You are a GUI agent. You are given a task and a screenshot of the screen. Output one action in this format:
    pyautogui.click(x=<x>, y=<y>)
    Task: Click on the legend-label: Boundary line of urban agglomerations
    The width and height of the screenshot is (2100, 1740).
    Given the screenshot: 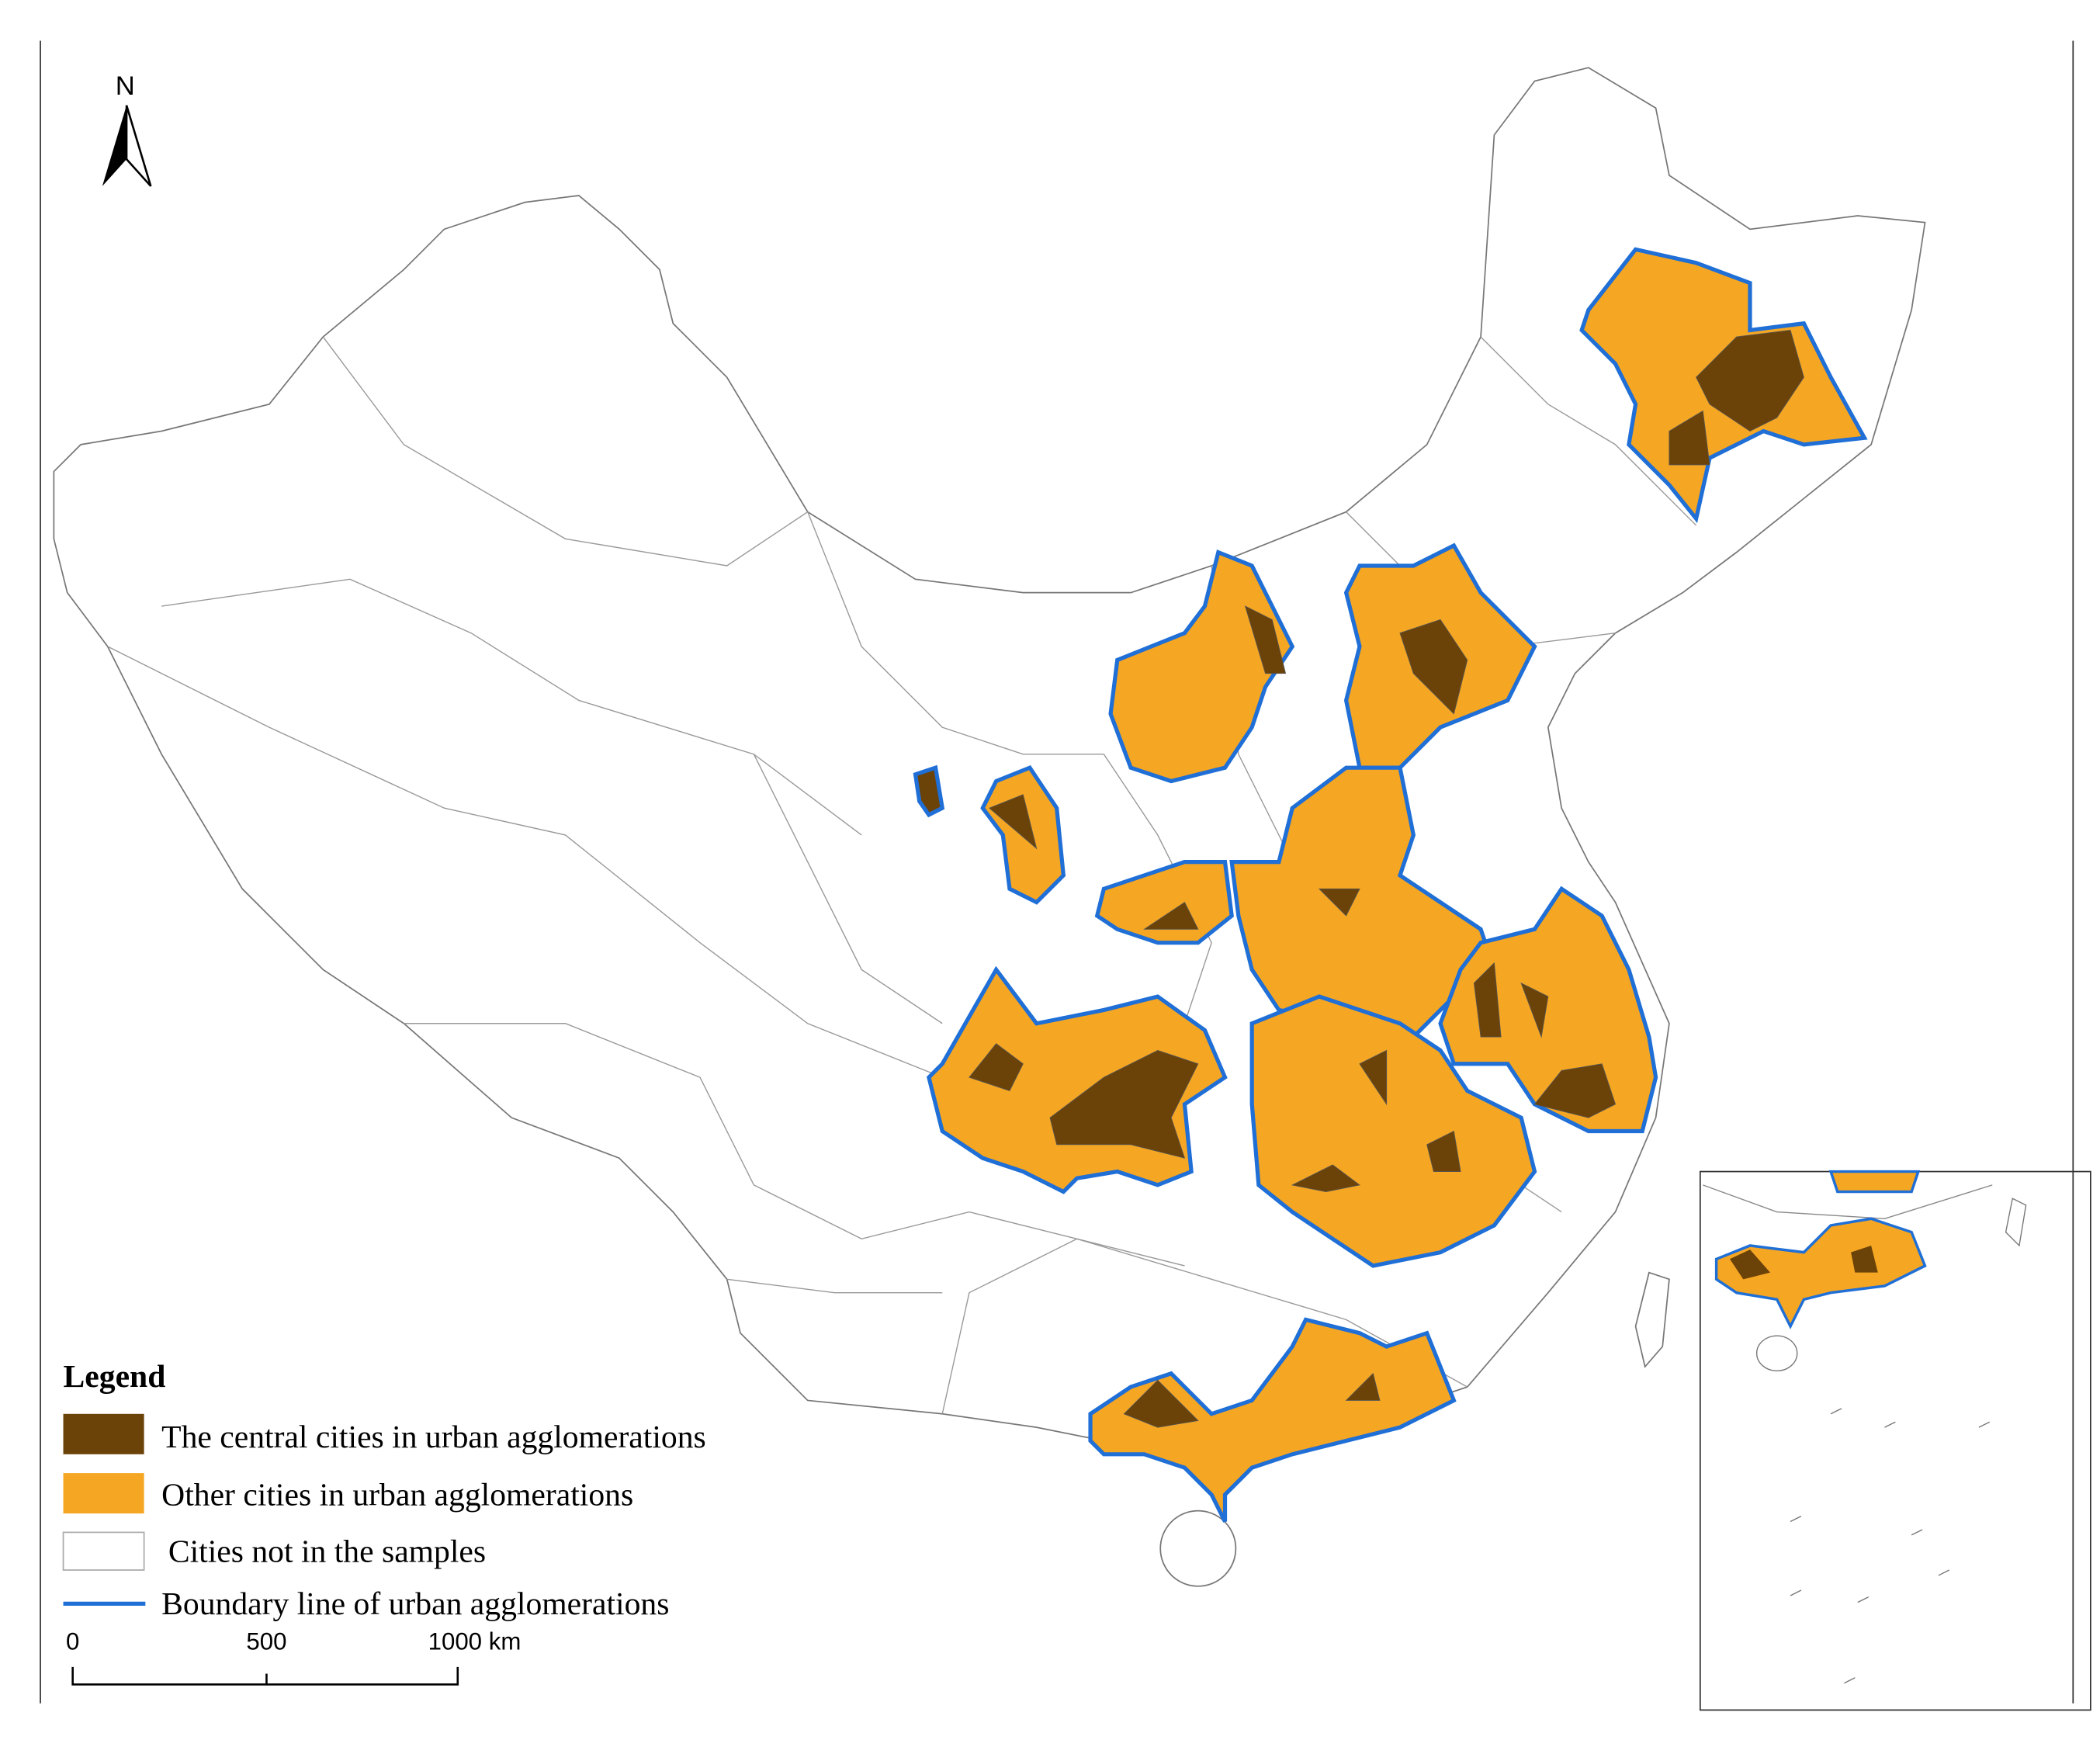 What is the action you would take?
    pyautogui.click(x=415, y=1604)
    